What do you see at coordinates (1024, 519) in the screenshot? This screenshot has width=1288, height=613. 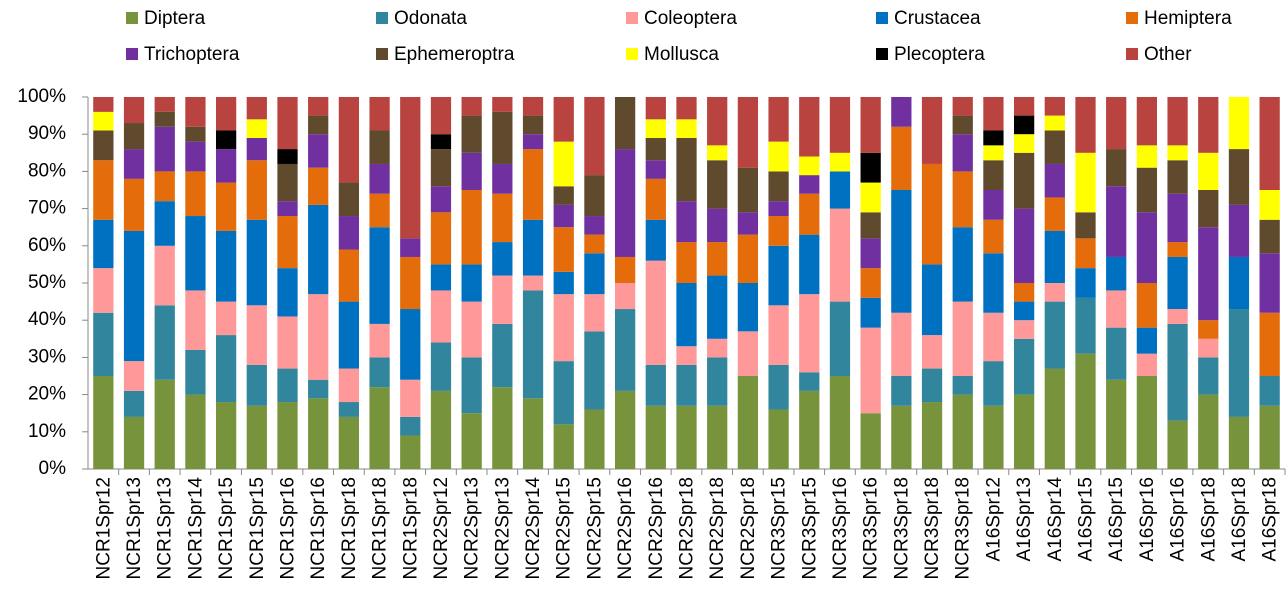 I see `x-tick-label: A16Spr13` at bounding box center [1024, 519].